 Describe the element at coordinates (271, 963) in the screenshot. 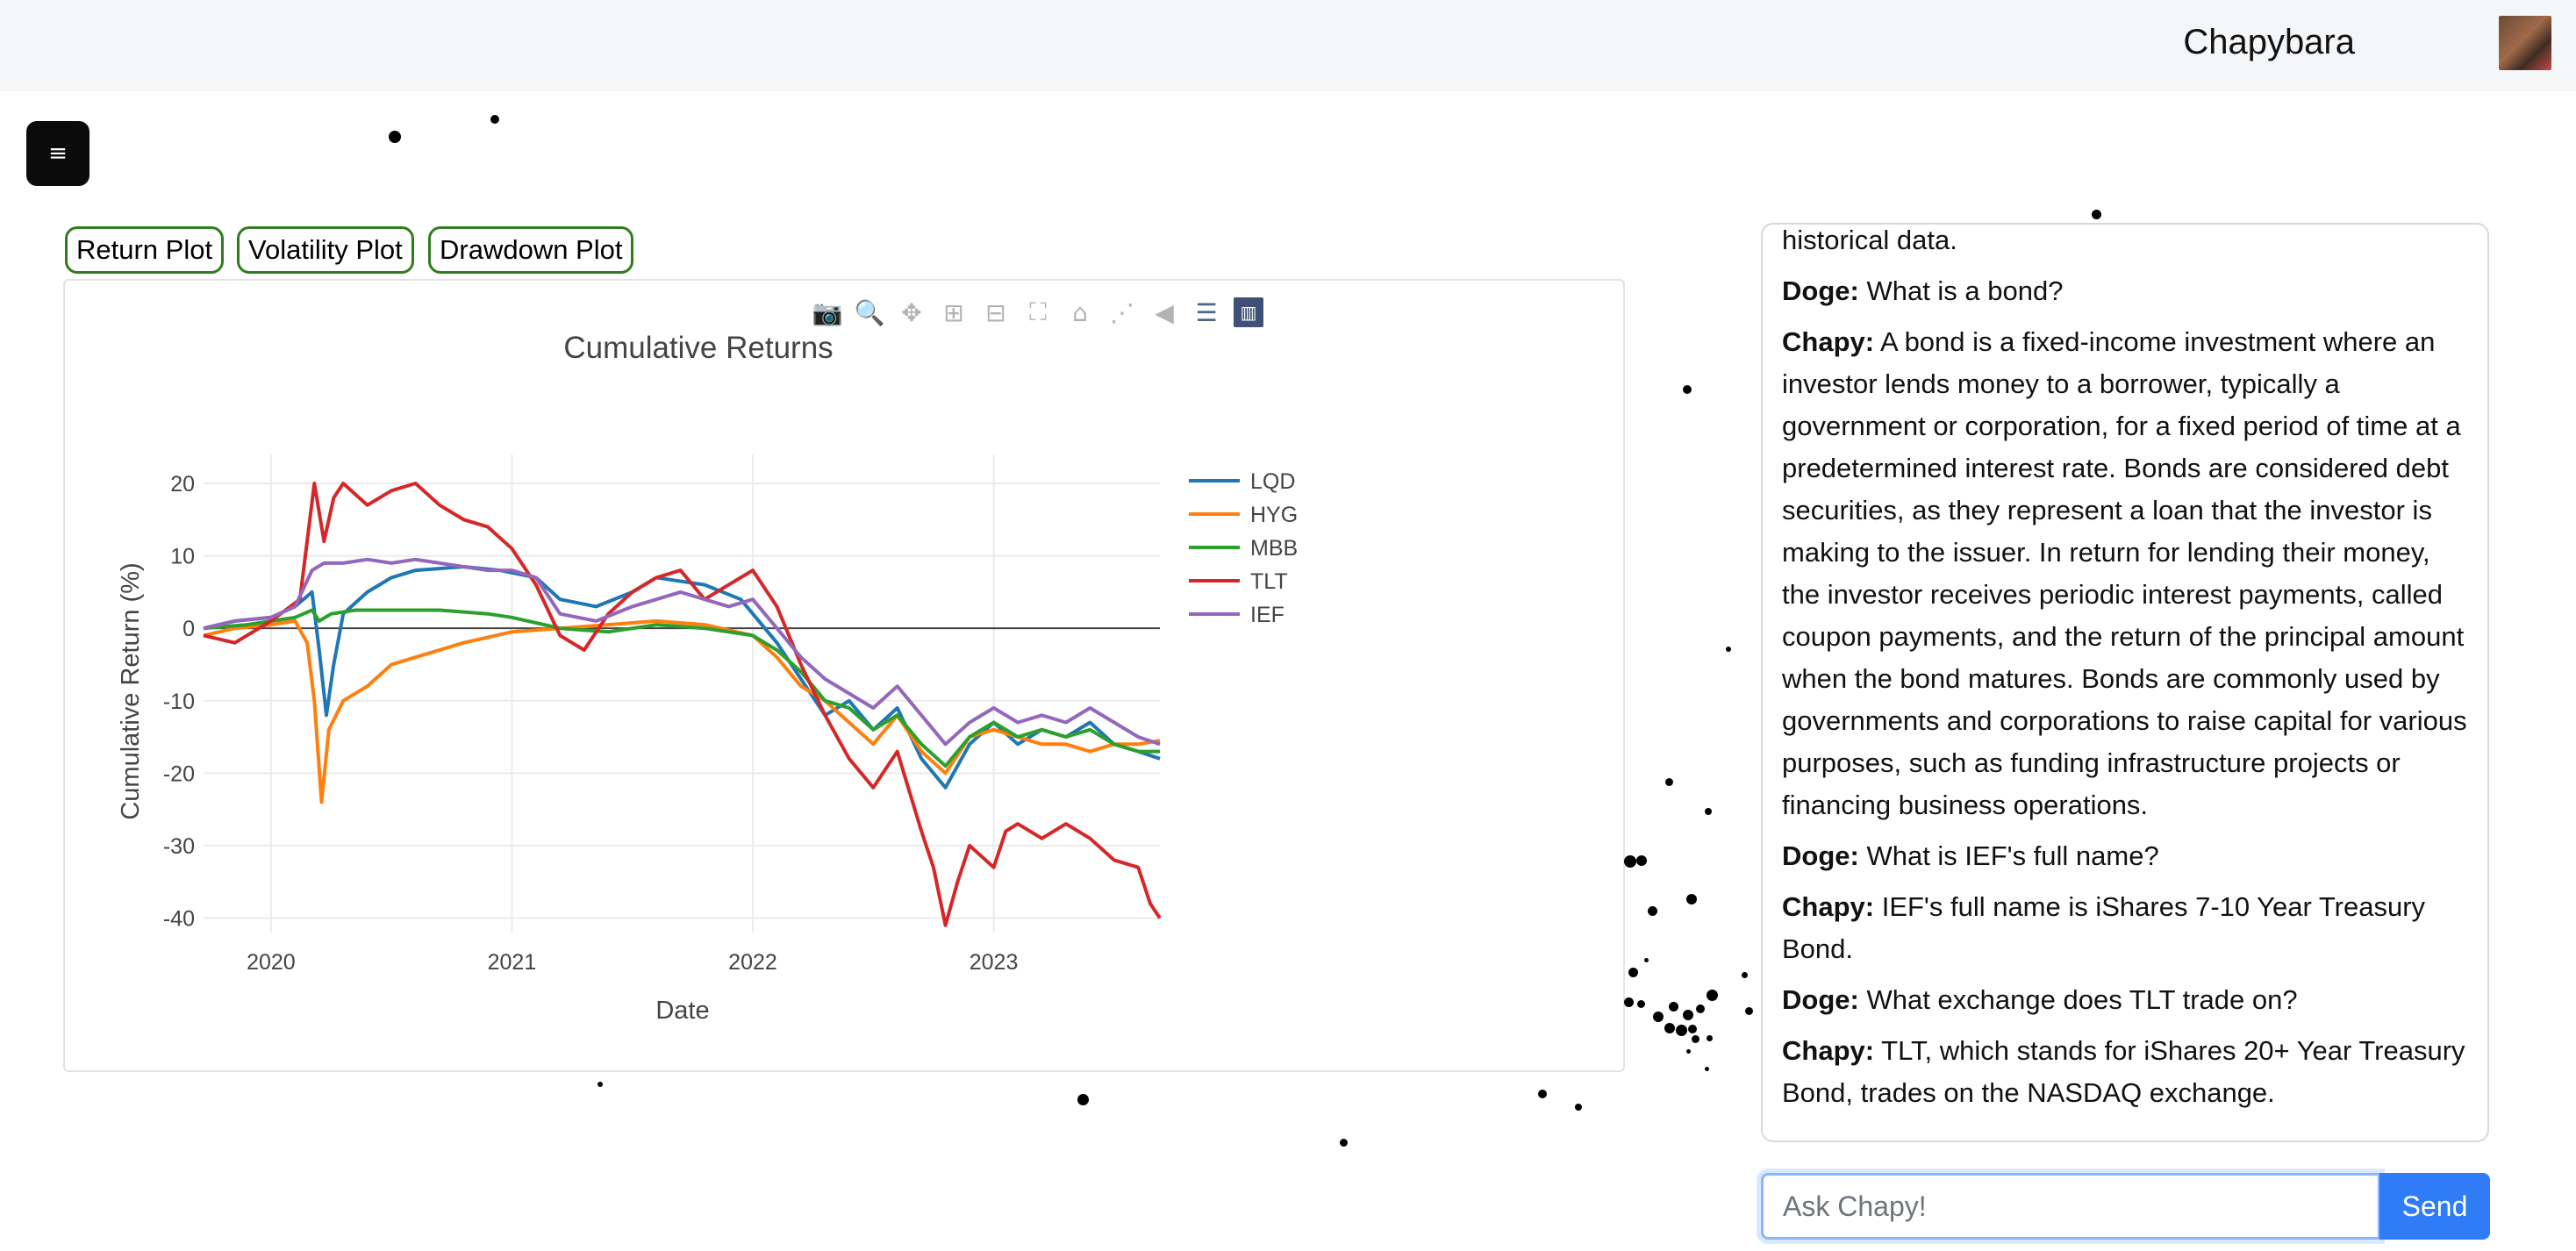

I see `x-tick-label: 2020` at that location.